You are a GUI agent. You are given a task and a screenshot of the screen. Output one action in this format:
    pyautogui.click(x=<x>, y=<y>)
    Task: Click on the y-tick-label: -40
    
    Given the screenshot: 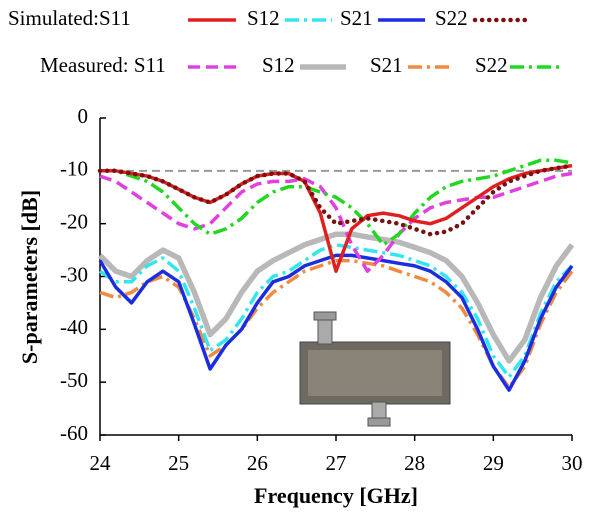 What is the action you would take?
    pyautogui.click(x=74, y=327)
    